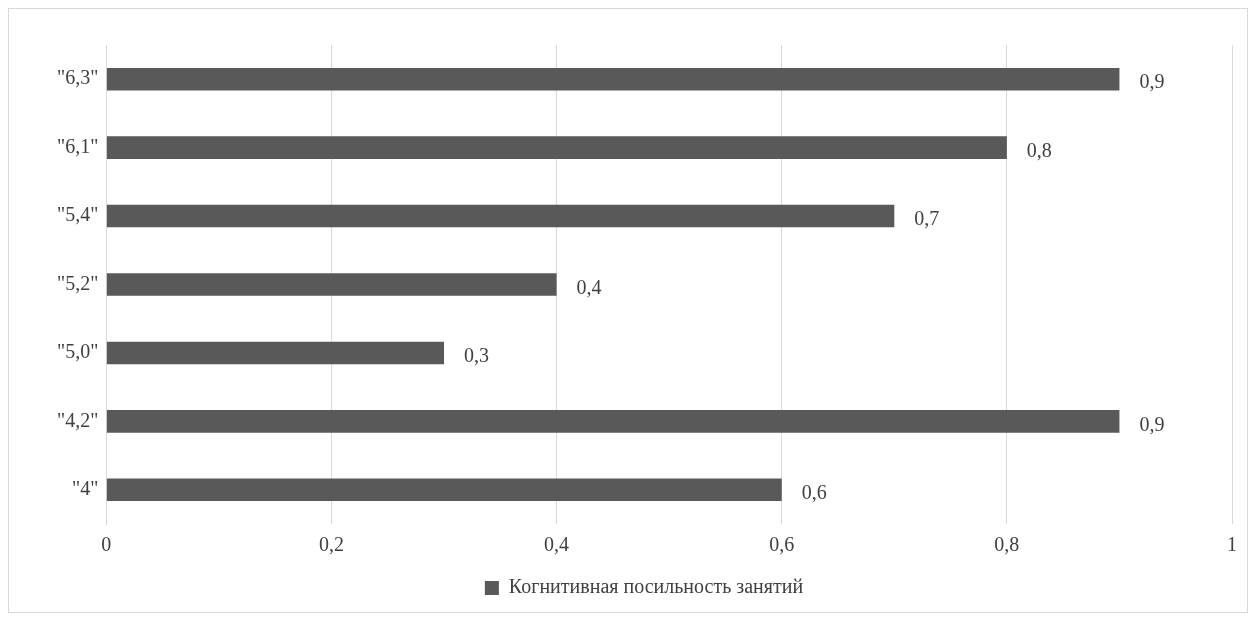 The height and width of the screenshot is (623, 1256). Describe the element at coordinates (782, 544) in the screenshot. I see `x-tick-label: 0,6` at that location.